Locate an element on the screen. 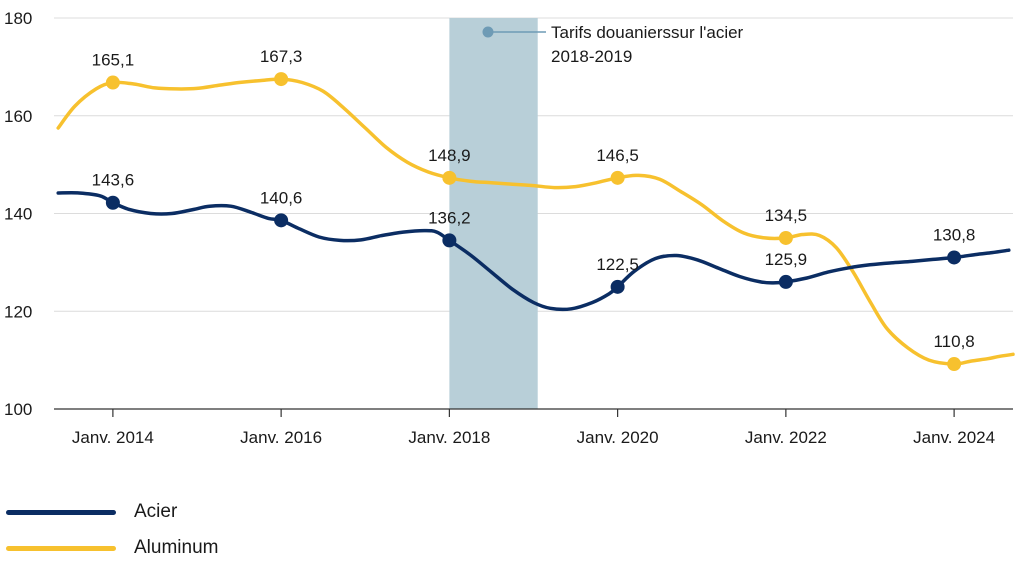 Image resolution: width=1024 pixels, height=566 pixels. legend-item-aluminum: Aluminum is located at coordinates (112, 548).